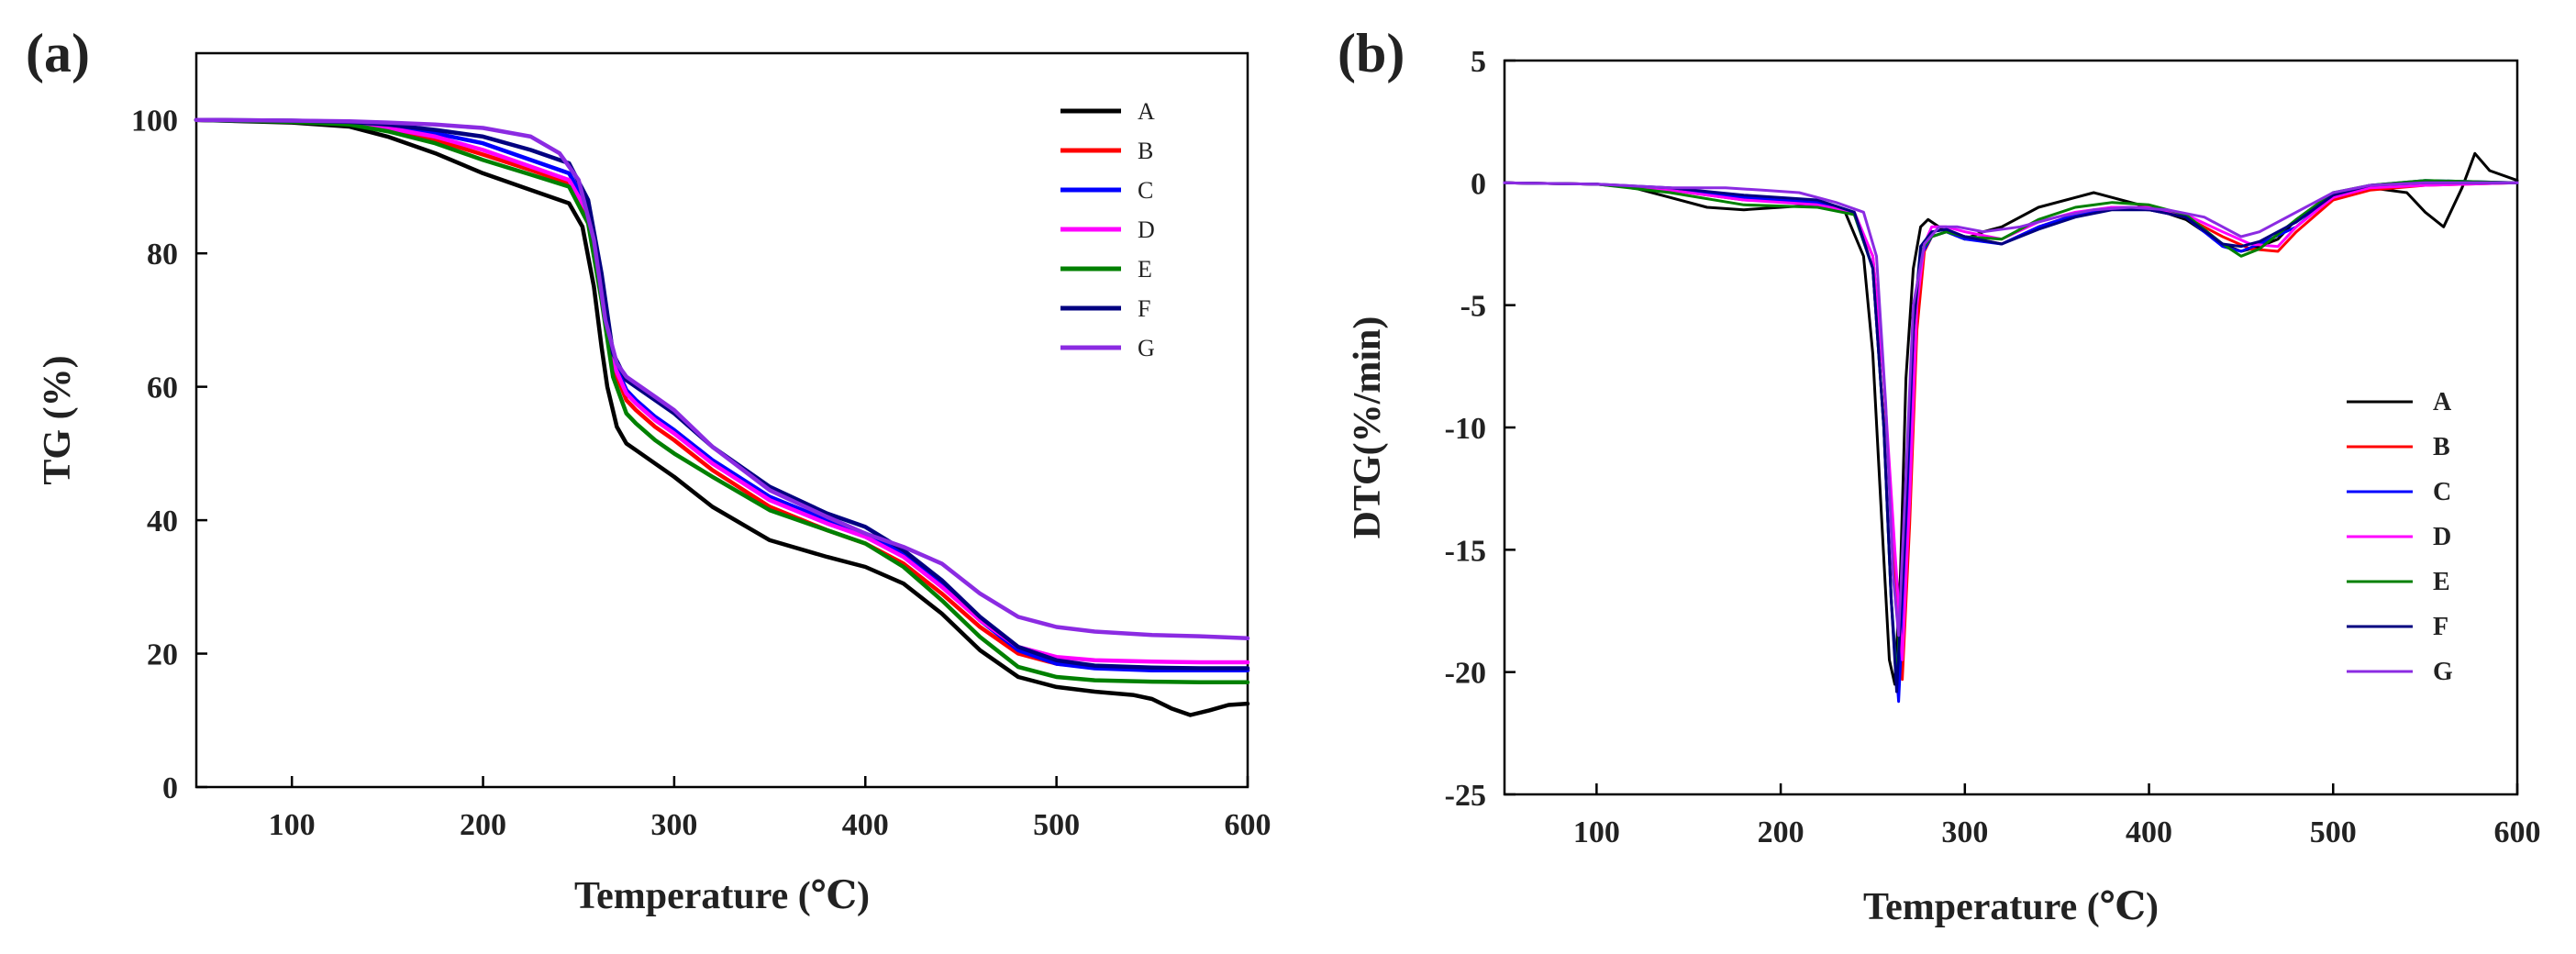  I want to click on panel-b-legend-label-b: B, so click(2441, 447).